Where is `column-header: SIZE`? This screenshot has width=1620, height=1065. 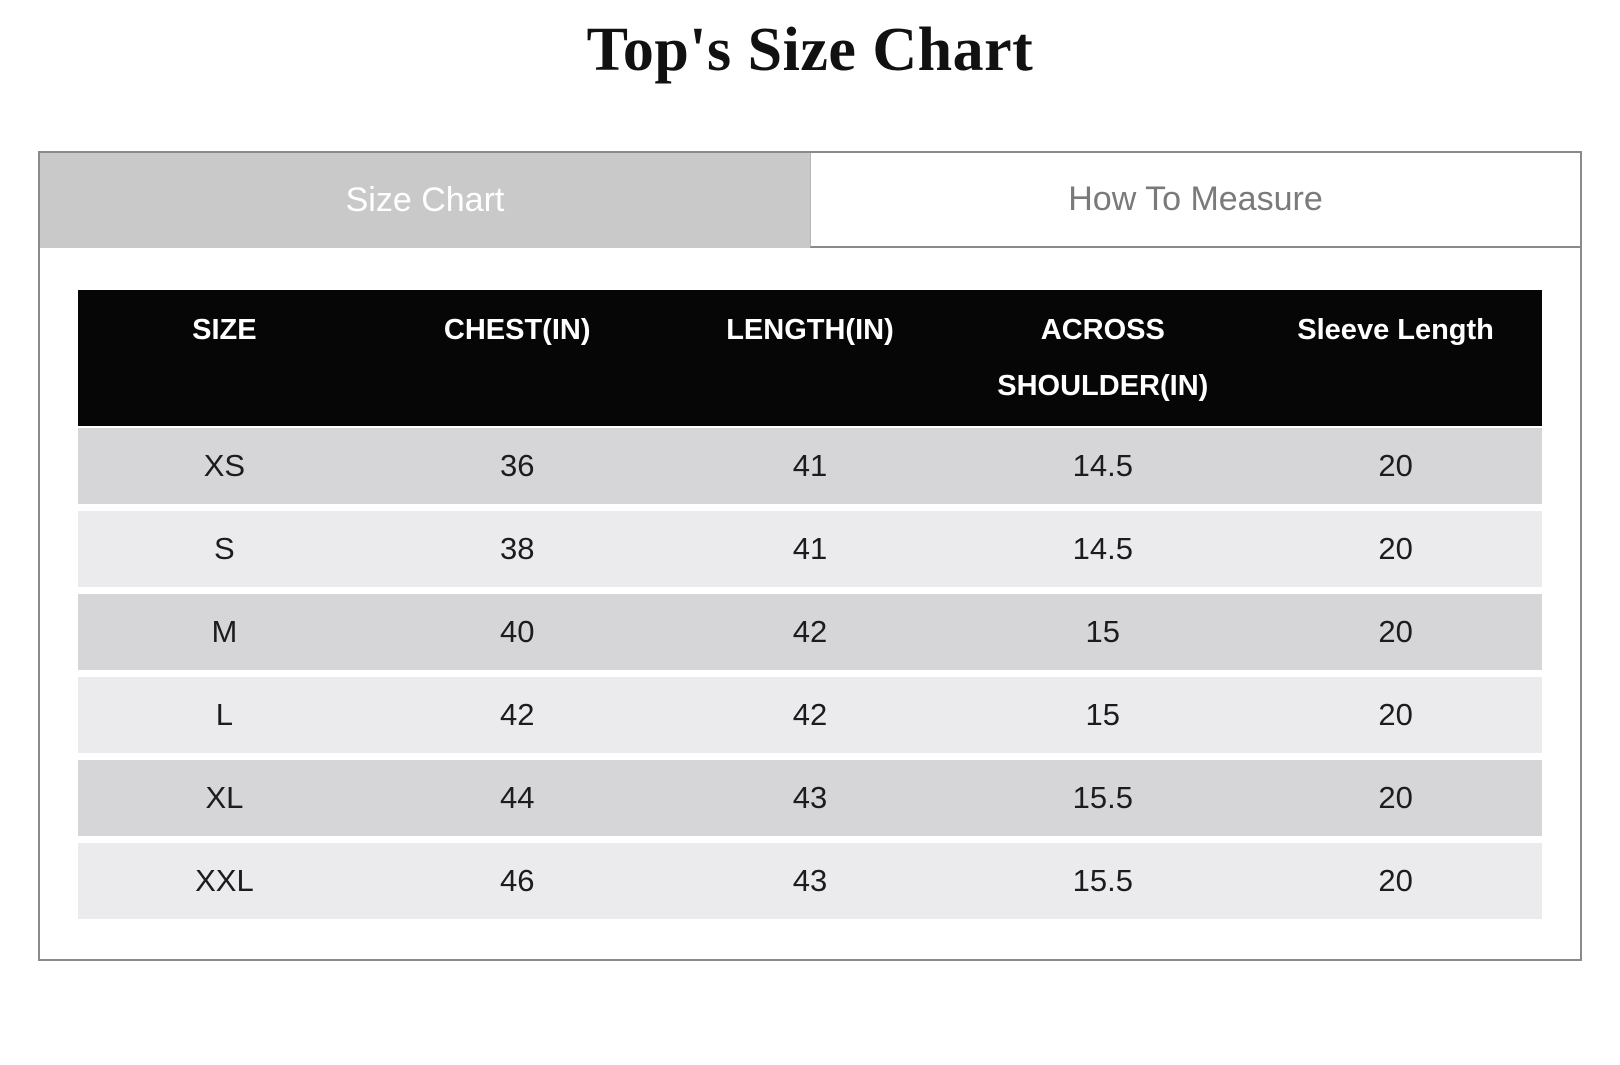 column-header: SIZE is located at coordinates (224, 359).